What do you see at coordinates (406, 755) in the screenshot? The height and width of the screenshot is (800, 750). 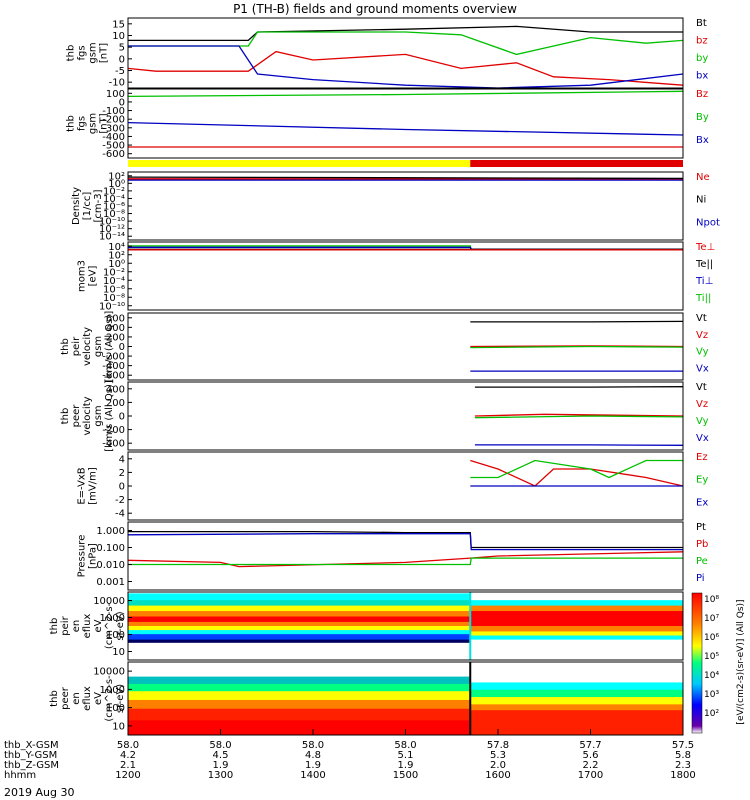 I see `time-axis-value: 5.1` at bounding box center [406, 755].